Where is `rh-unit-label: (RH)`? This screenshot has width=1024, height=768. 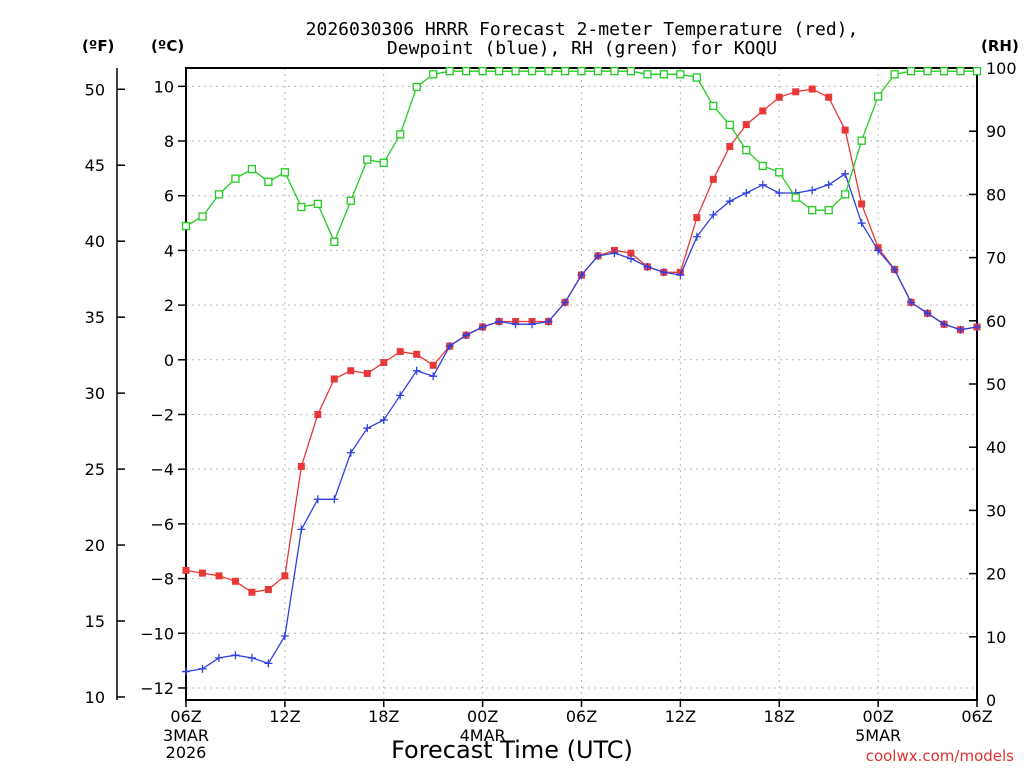
rh-unit-label: (RH) is located at coordinates (1000, 46).